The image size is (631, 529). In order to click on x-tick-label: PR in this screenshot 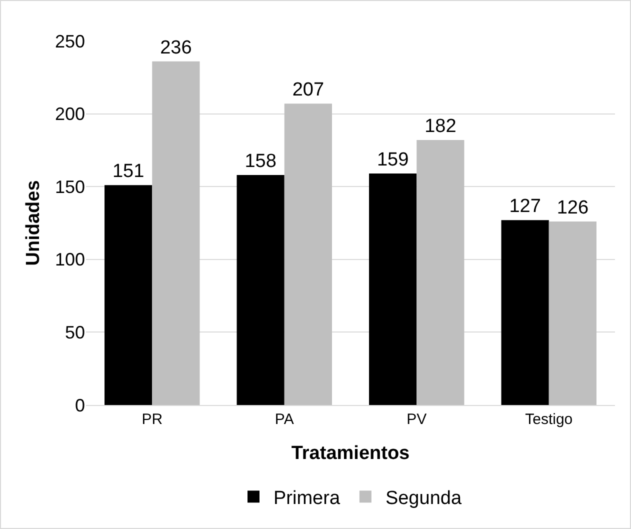, I will do `click(152, 419)`.